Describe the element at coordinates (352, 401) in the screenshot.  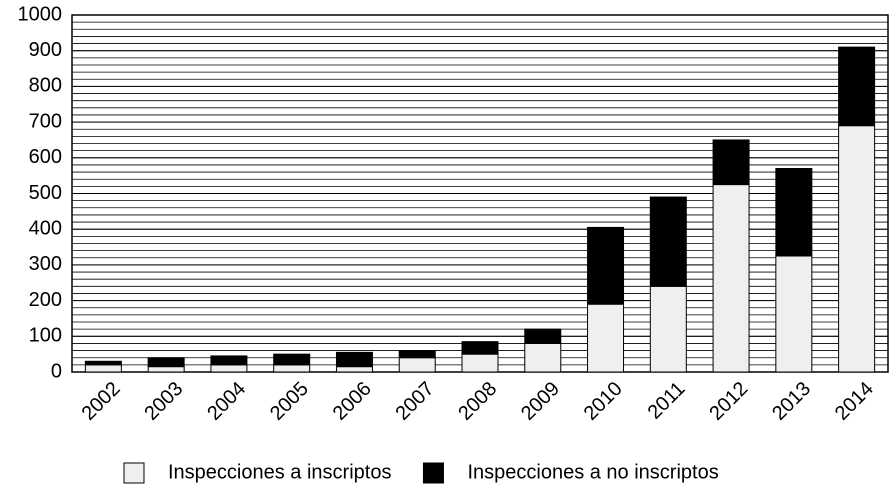
I see `x-tick-label: 2006` at that location.